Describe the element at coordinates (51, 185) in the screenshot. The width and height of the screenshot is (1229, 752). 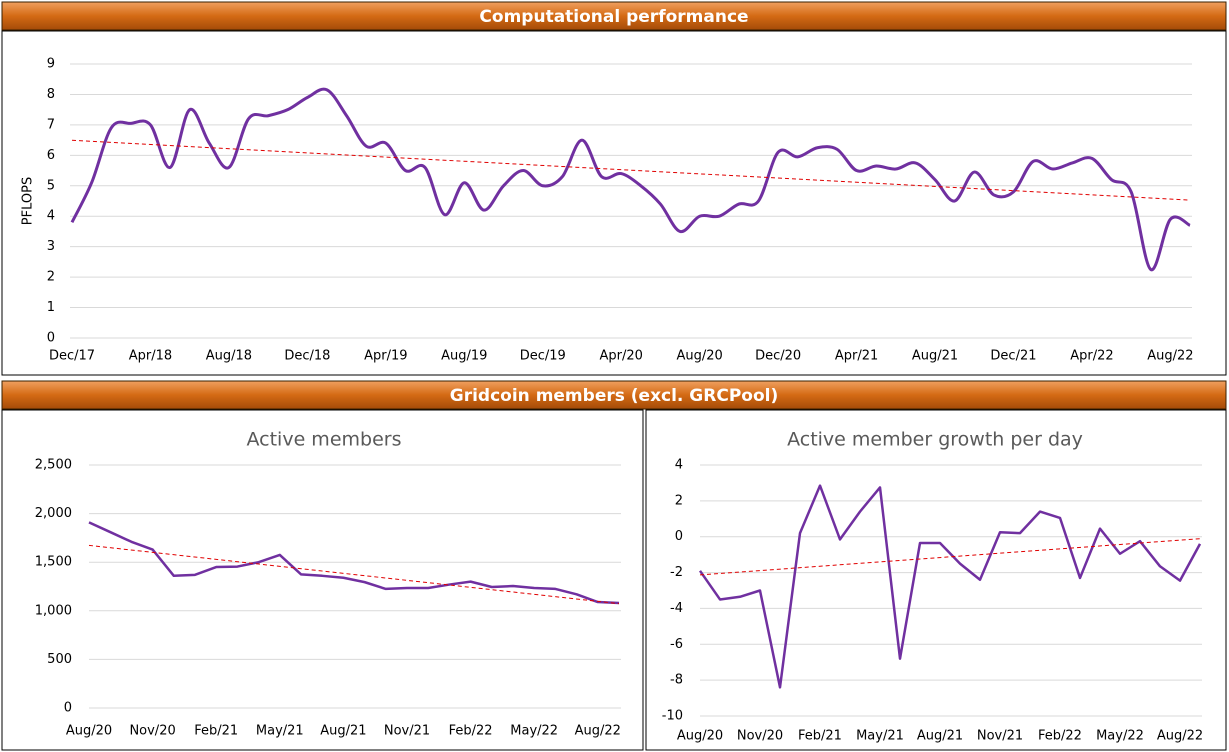
I see `y-tick-label: 5` at that location.